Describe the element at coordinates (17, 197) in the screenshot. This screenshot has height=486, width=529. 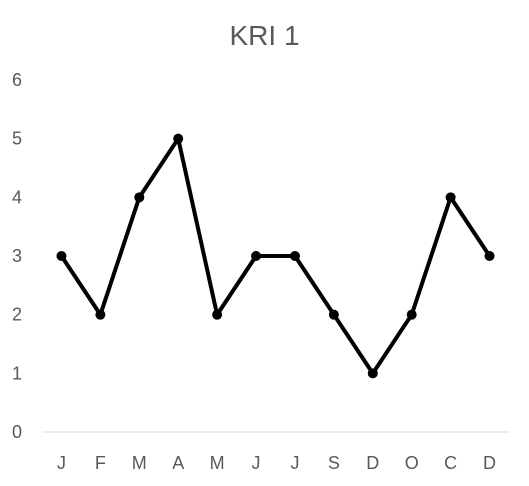
I see `y-tick-label-4: 4` at that location.